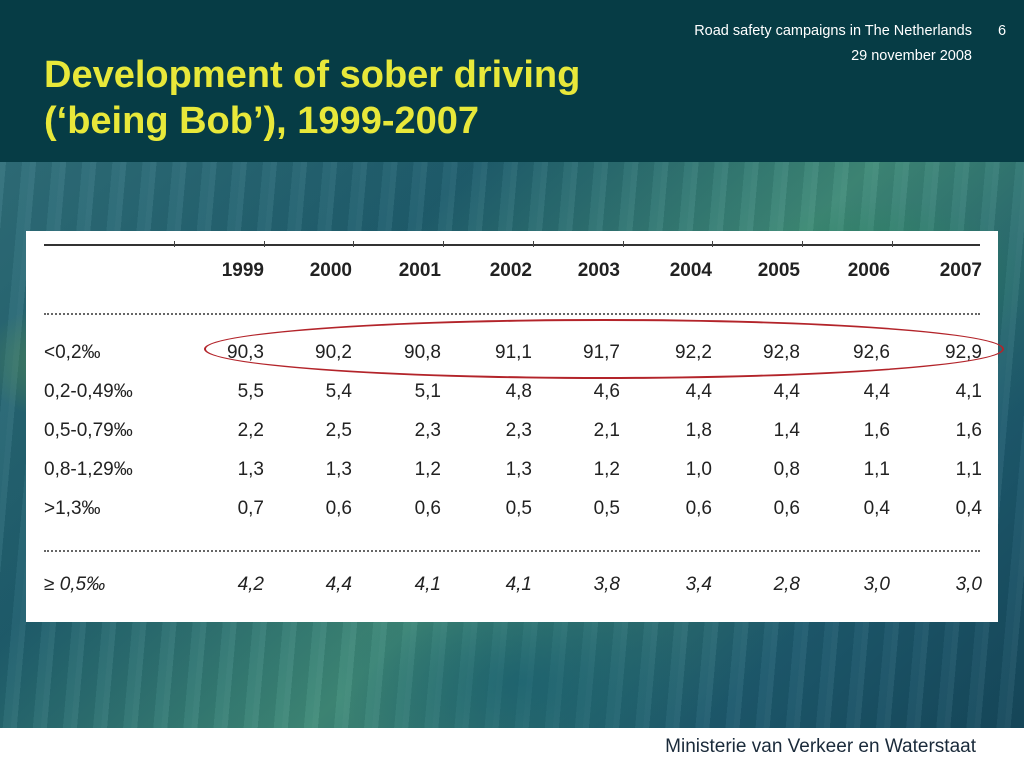 The height and width of the screenshot is (768, 1024). What do you see at coordinates (604, 349) in the screenshot?
I see `highlight-oval` at bounding box center [604, 349].